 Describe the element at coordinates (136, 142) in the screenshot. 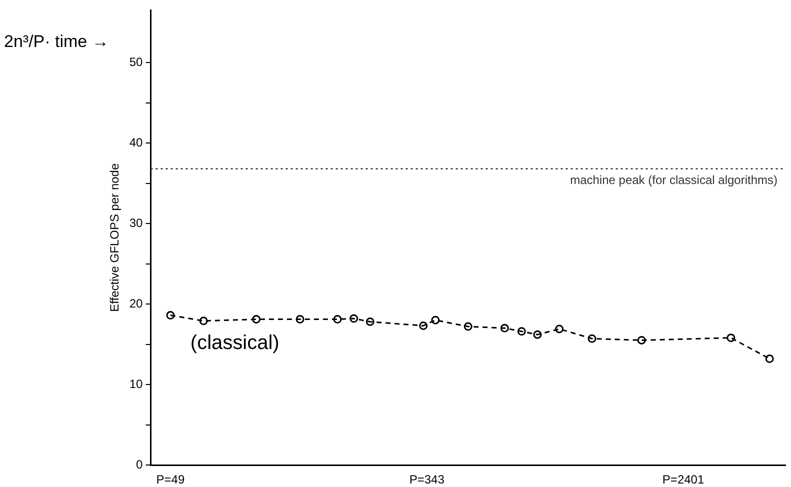

I see `y-tick-label: 40` at that location.